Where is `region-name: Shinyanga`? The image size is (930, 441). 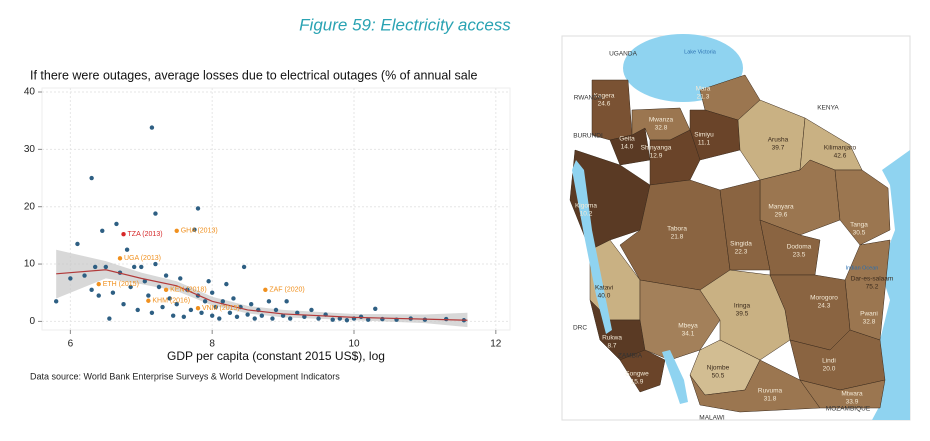
region-name: Shinyanga is located at coordinates (656, 148).